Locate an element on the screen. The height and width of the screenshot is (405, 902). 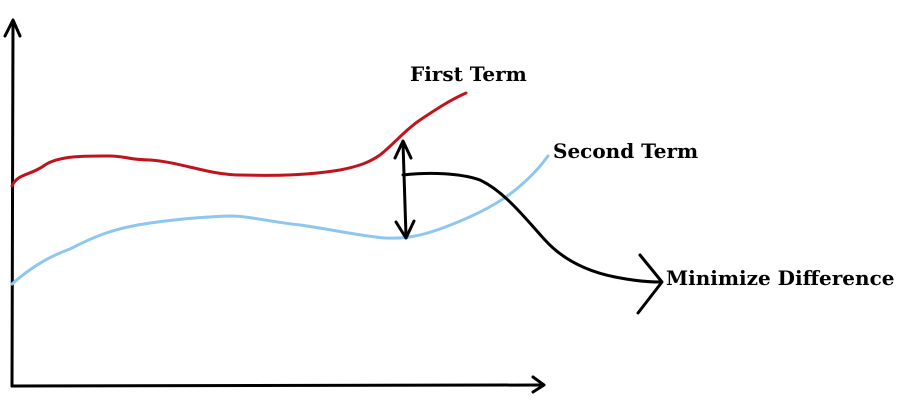
difference-connector is located at coordinates (531, 227).